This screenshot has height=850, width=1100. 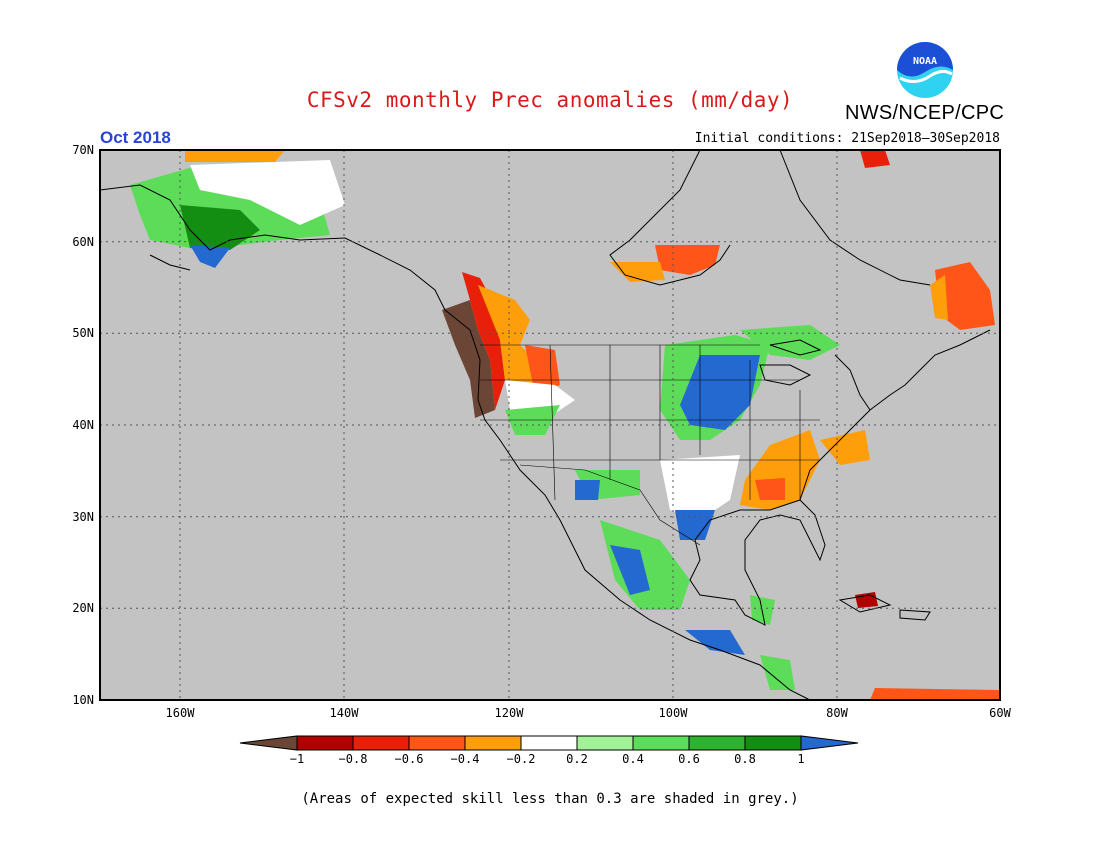 What do you see at coordinates (935, 694) in the screenshot?
I see `patch-venezuela-red` at bounding box center [935, 694].